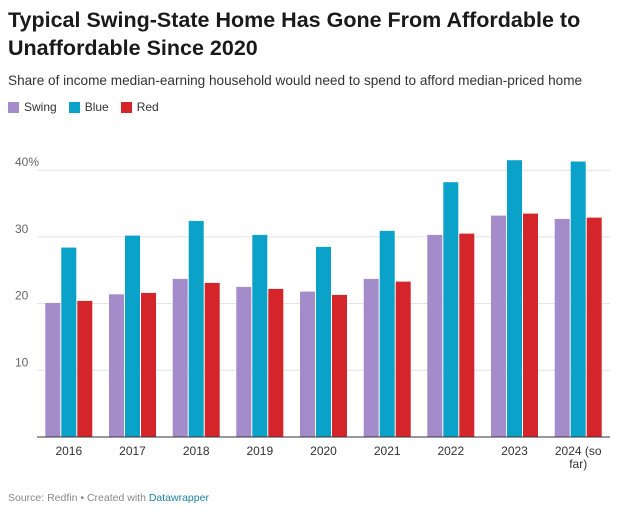 This screenshot has height=517, width=617. What do you see at coordinates (178, 498) in the screenshot?
I see `datawrapper-link: Datawrapper` at bounding box center [178, 498].